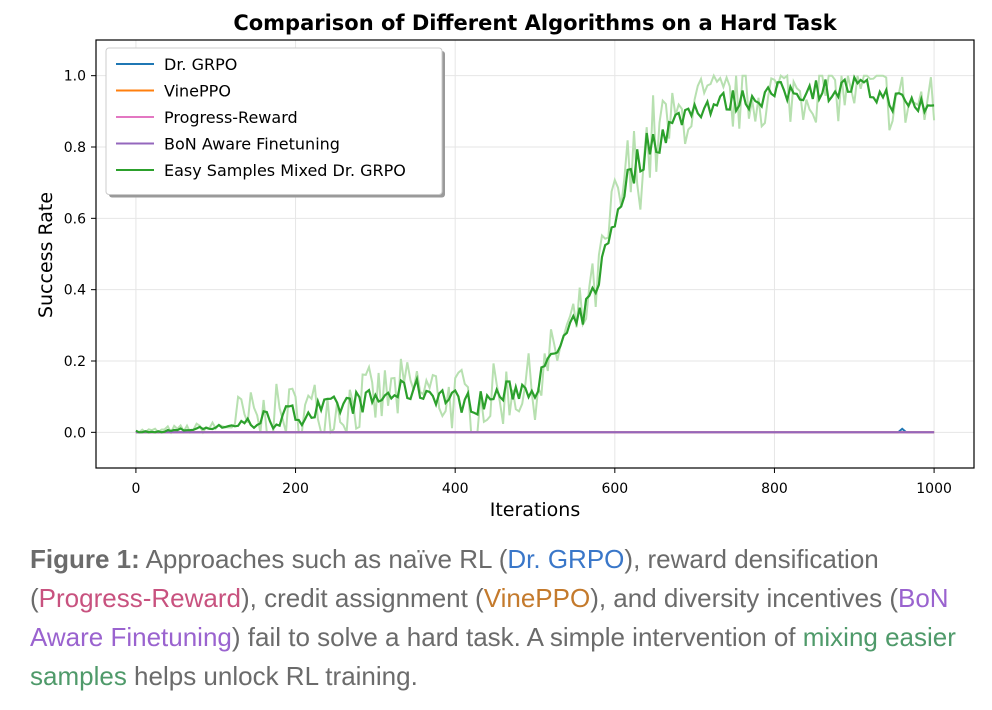  I want to click on x-axis-label: Iterations, so click(535, 510).